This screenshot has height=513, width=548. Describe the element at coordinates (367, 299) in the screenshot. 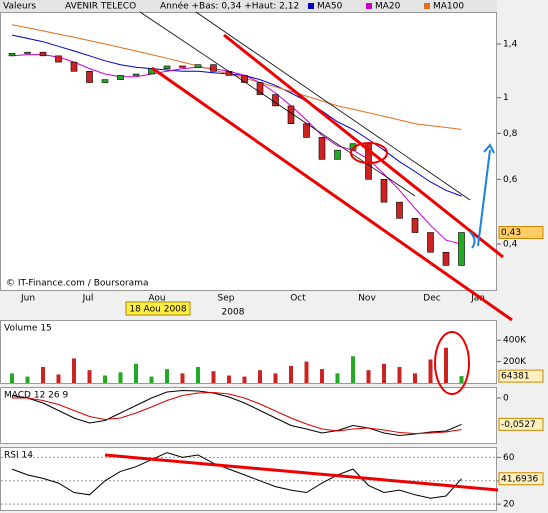

I see `x-tick-label: Nov` at that location.